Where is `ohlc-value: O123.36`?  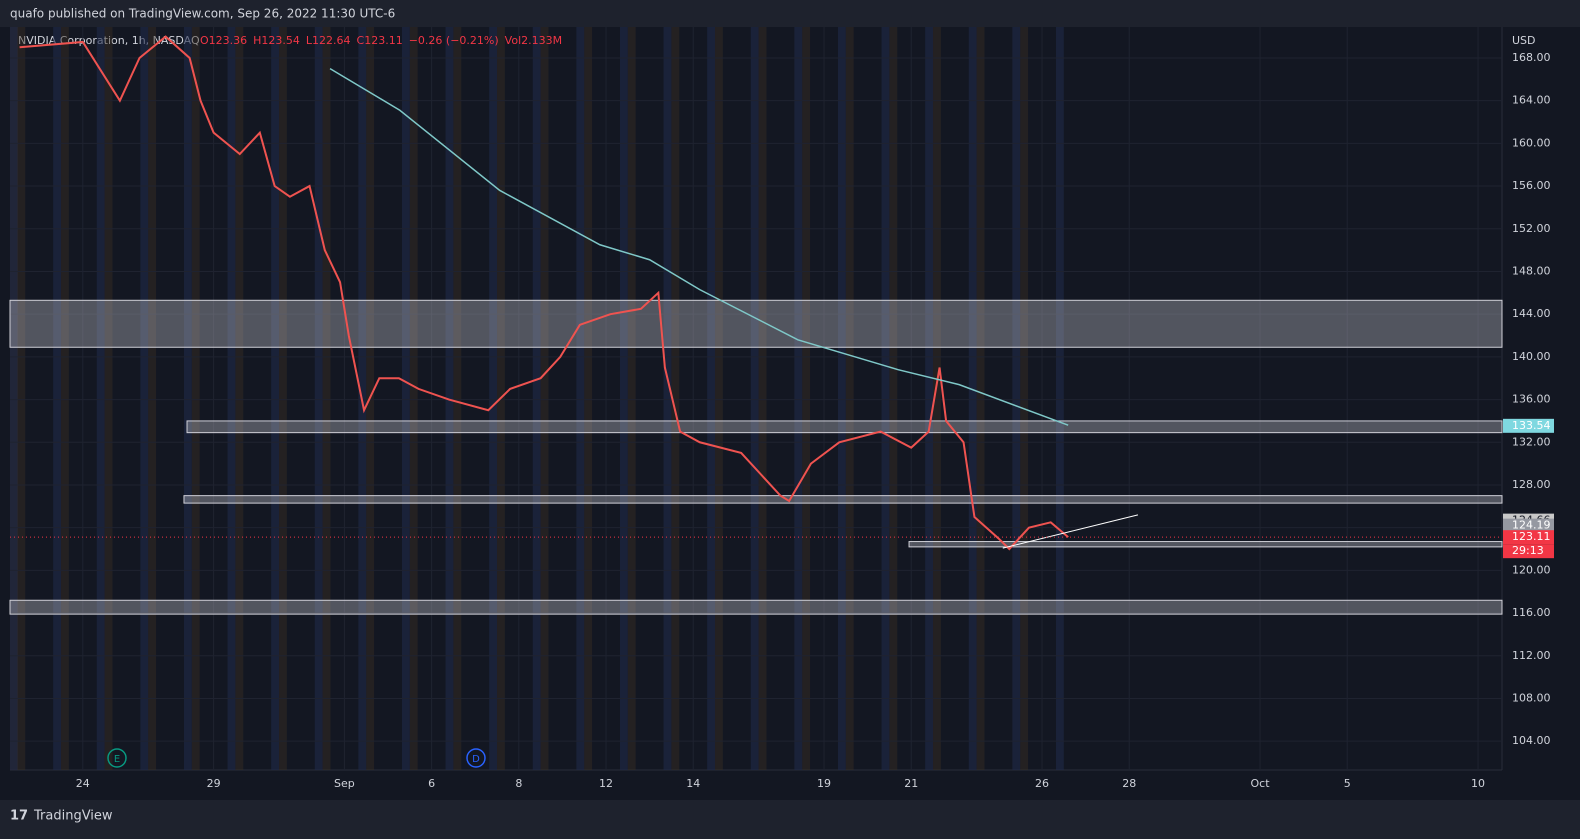 ohlc-value: O123.36 is located at coordinates (223, 40).